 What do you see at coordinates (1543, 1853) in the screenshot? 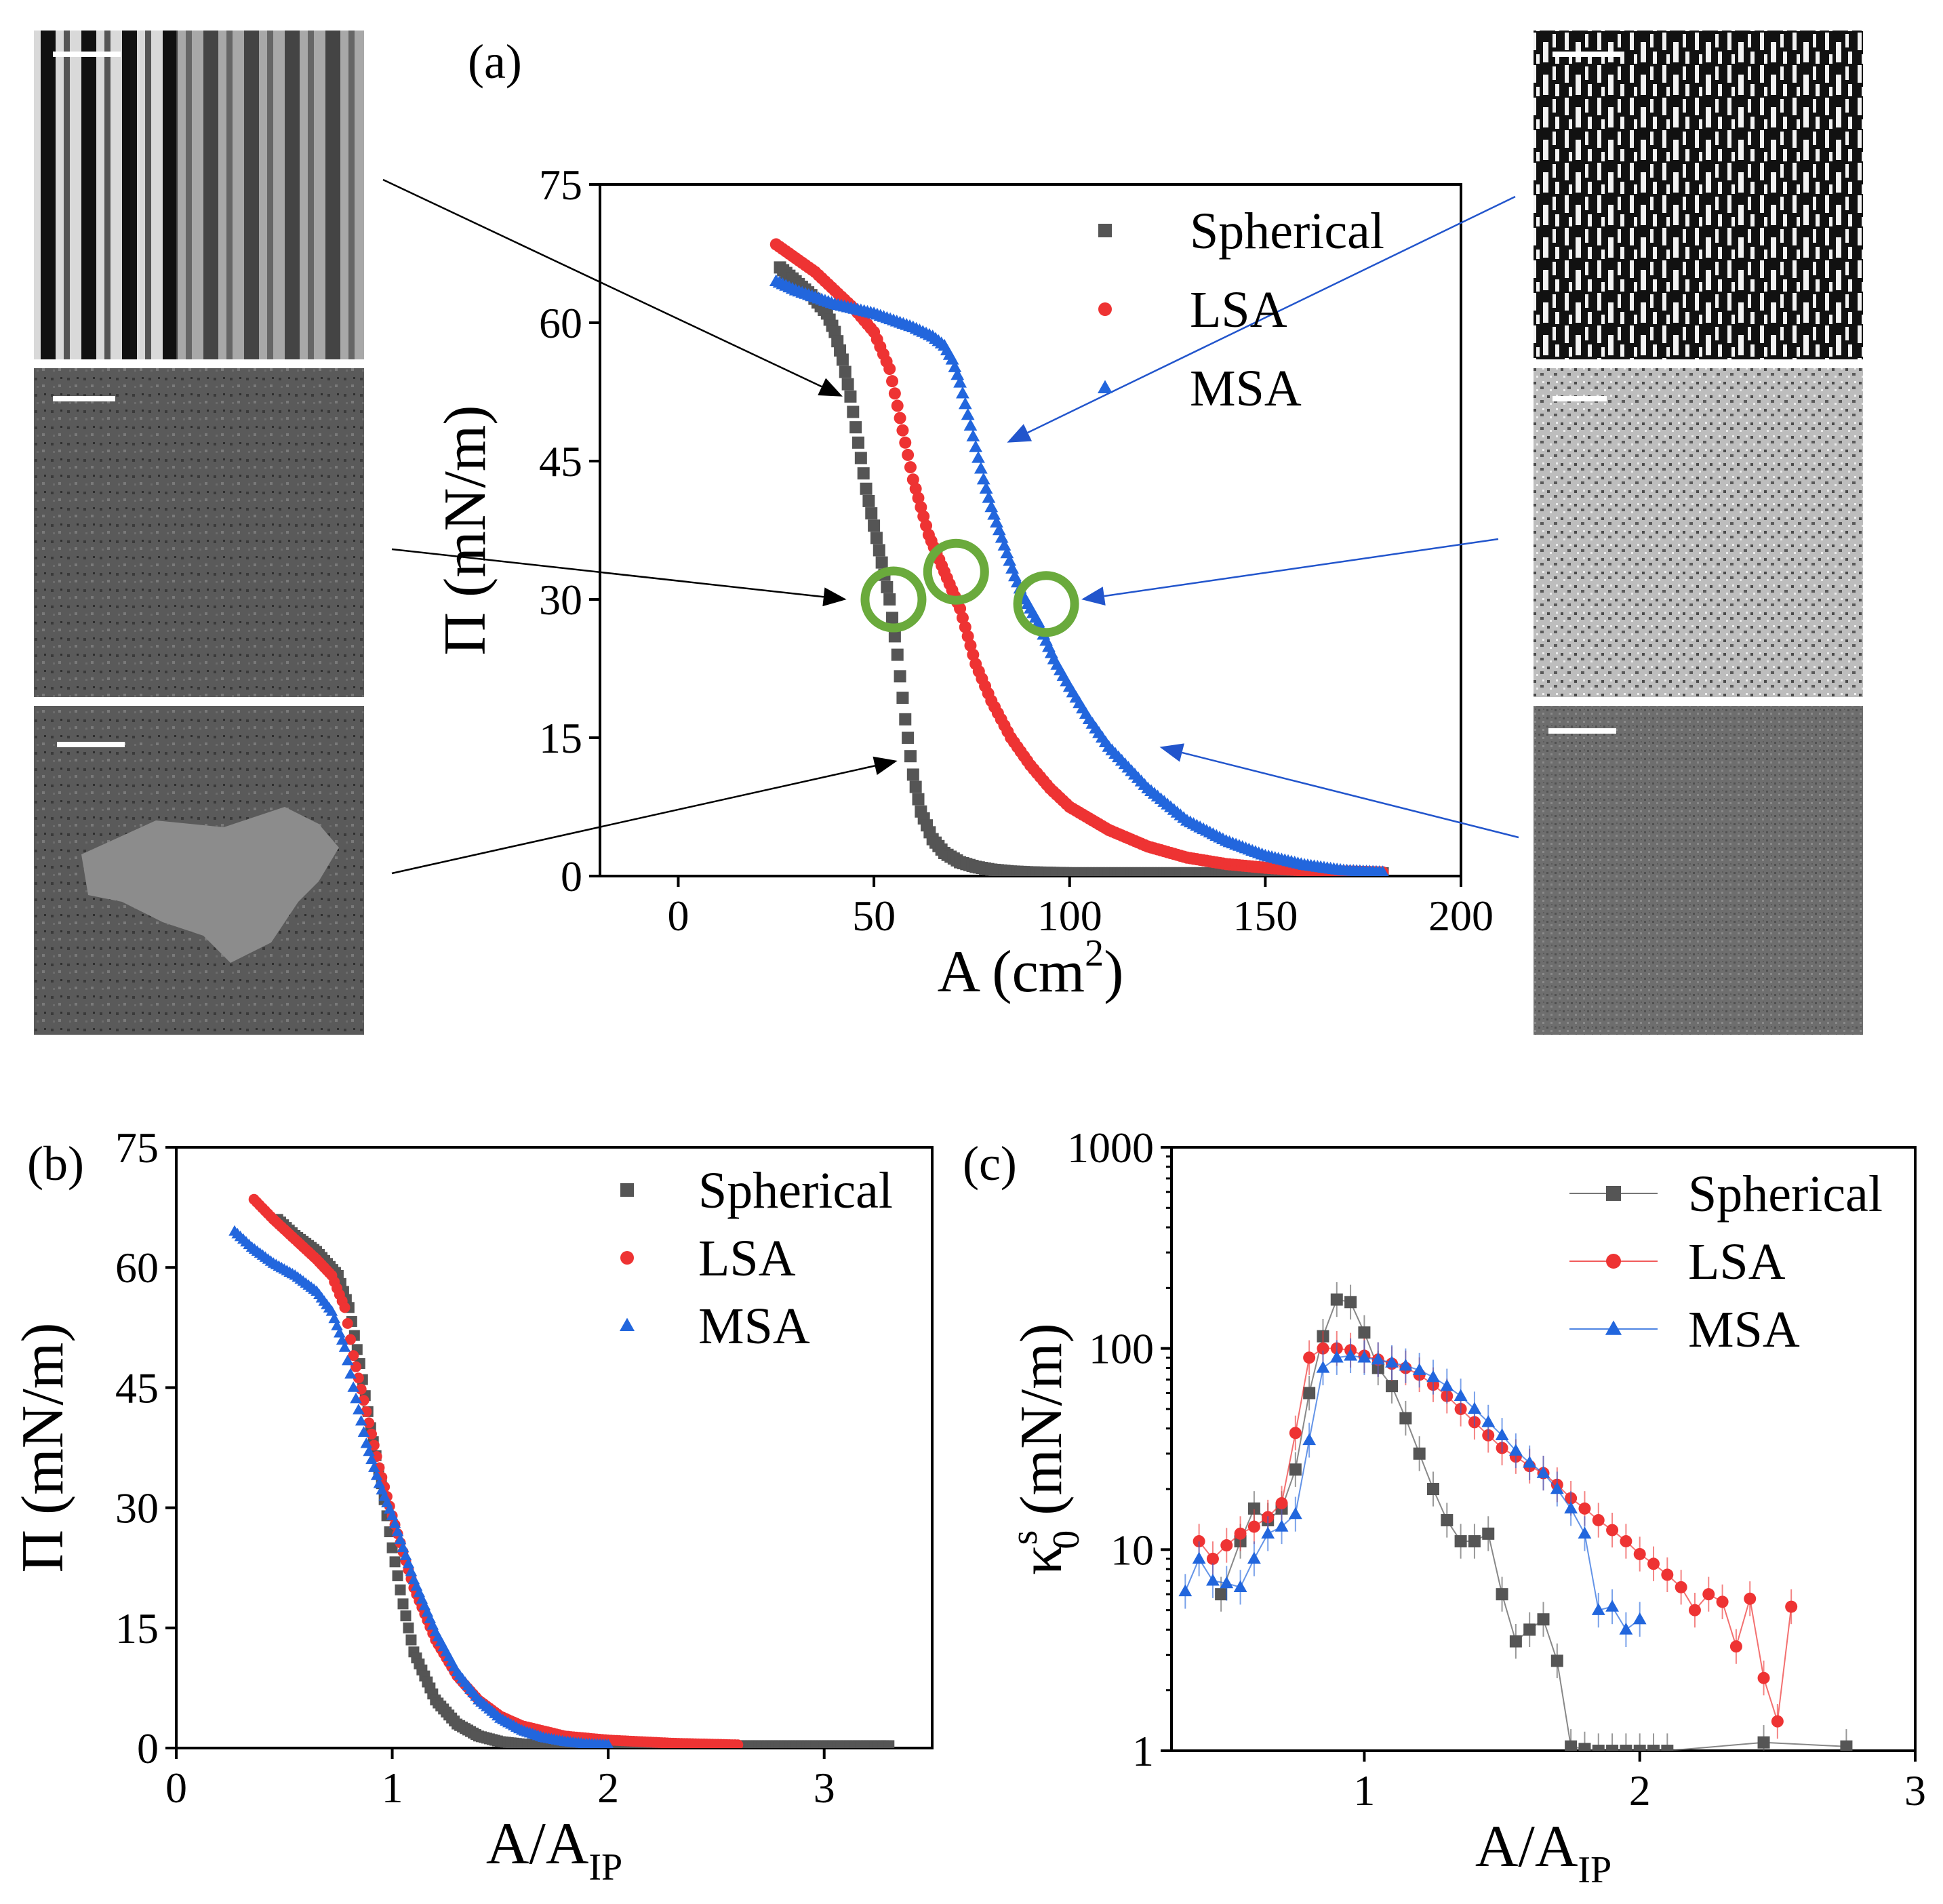
I see `x-axis-label: A/AIP` at bounding box center [1543, 1853].